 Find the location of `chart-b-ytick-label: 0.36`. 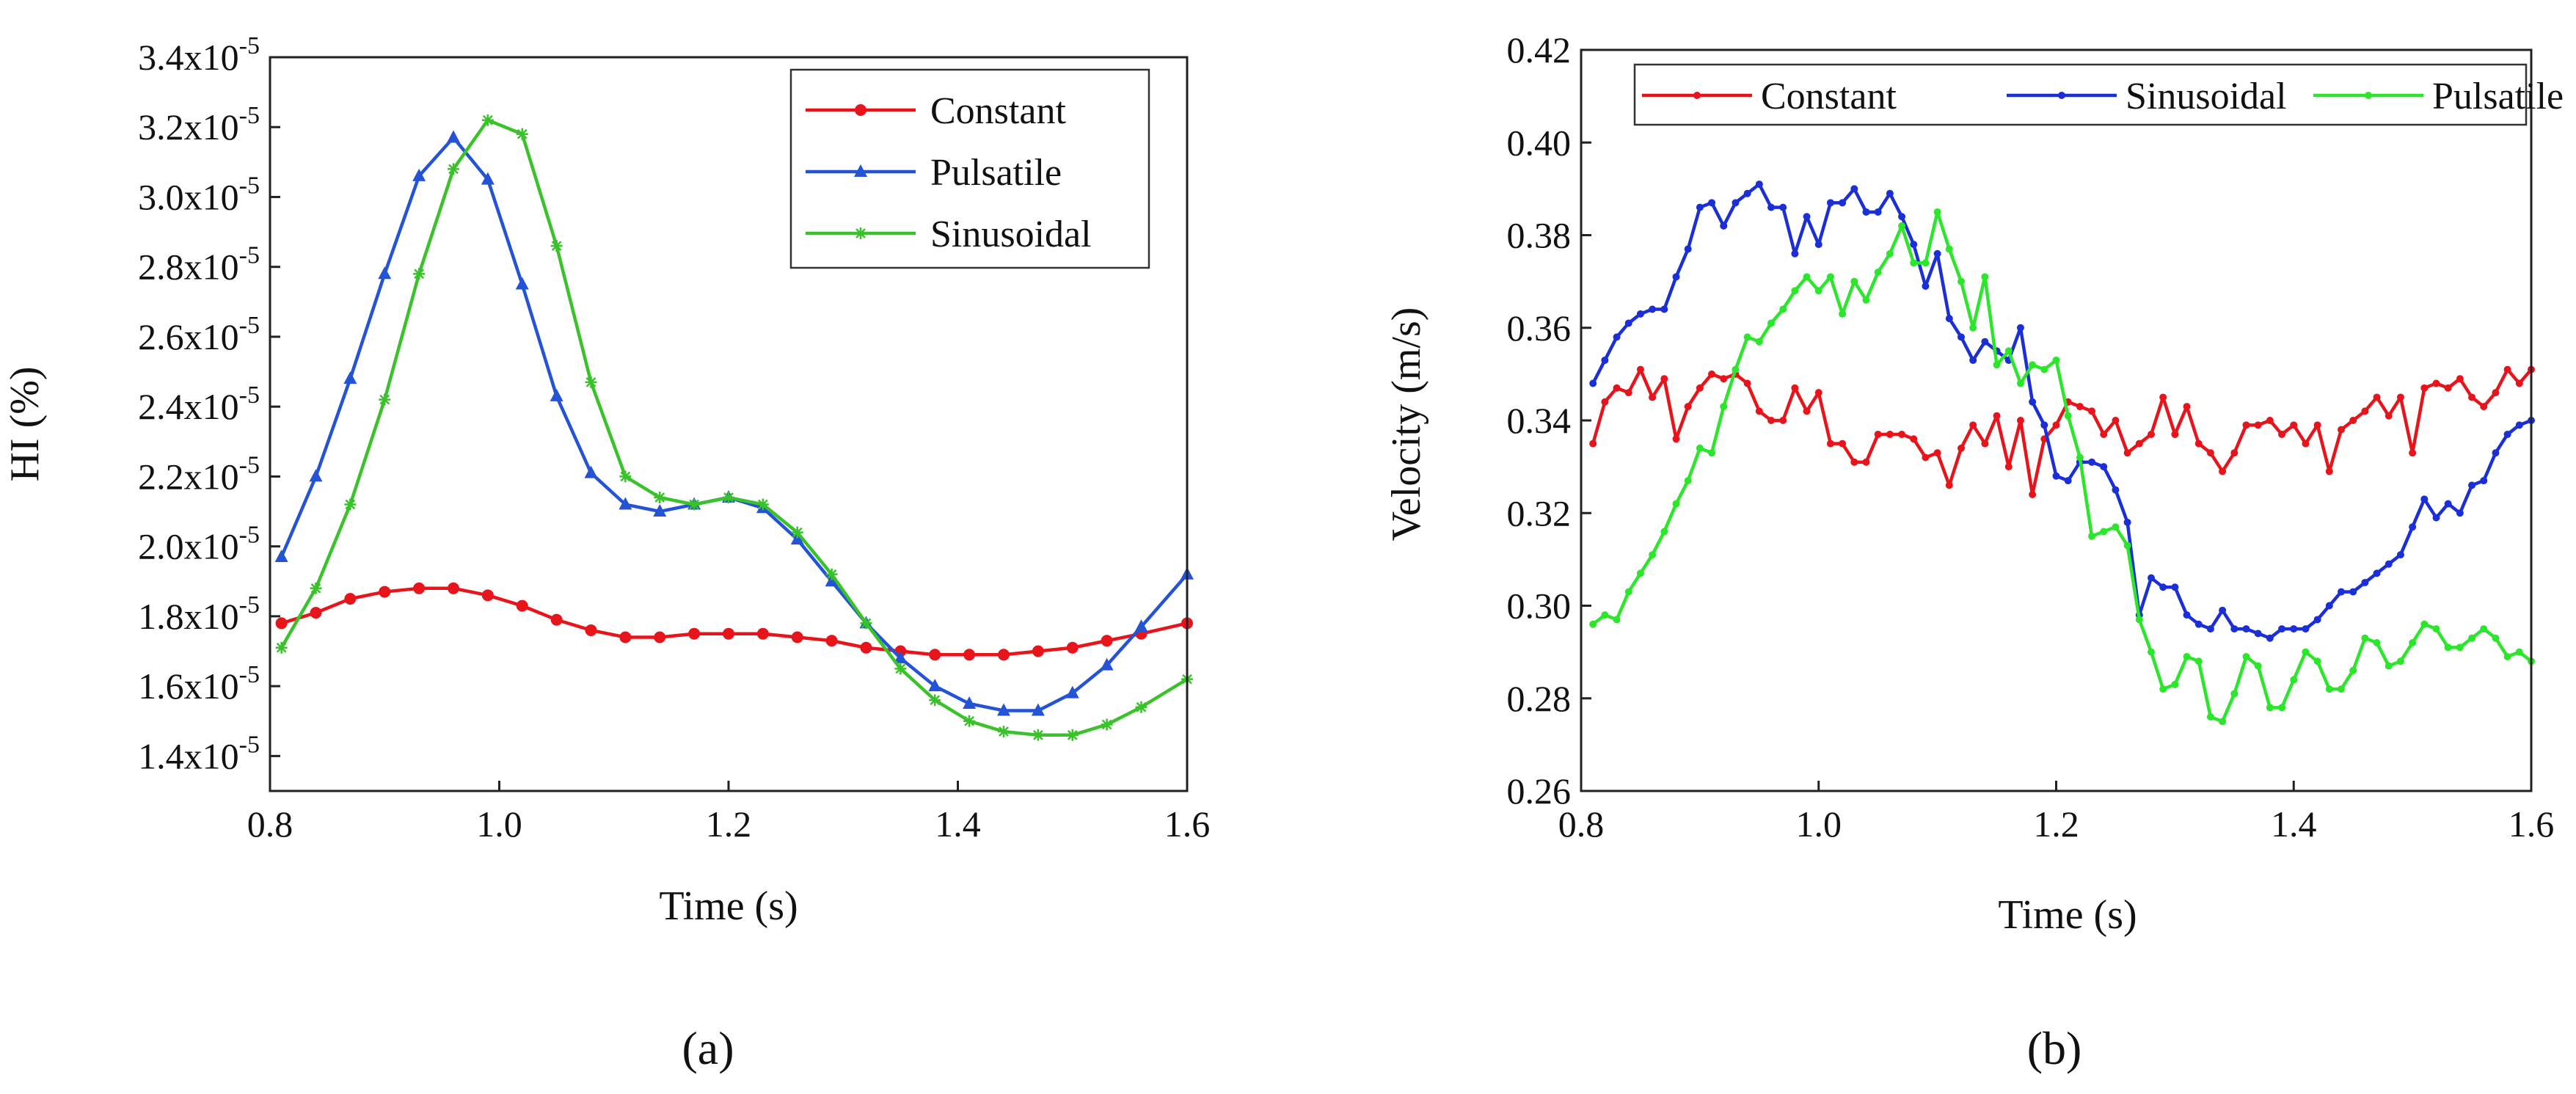

chart-b-ytick-label: 0.36 is located at coordinates (1539, 328).